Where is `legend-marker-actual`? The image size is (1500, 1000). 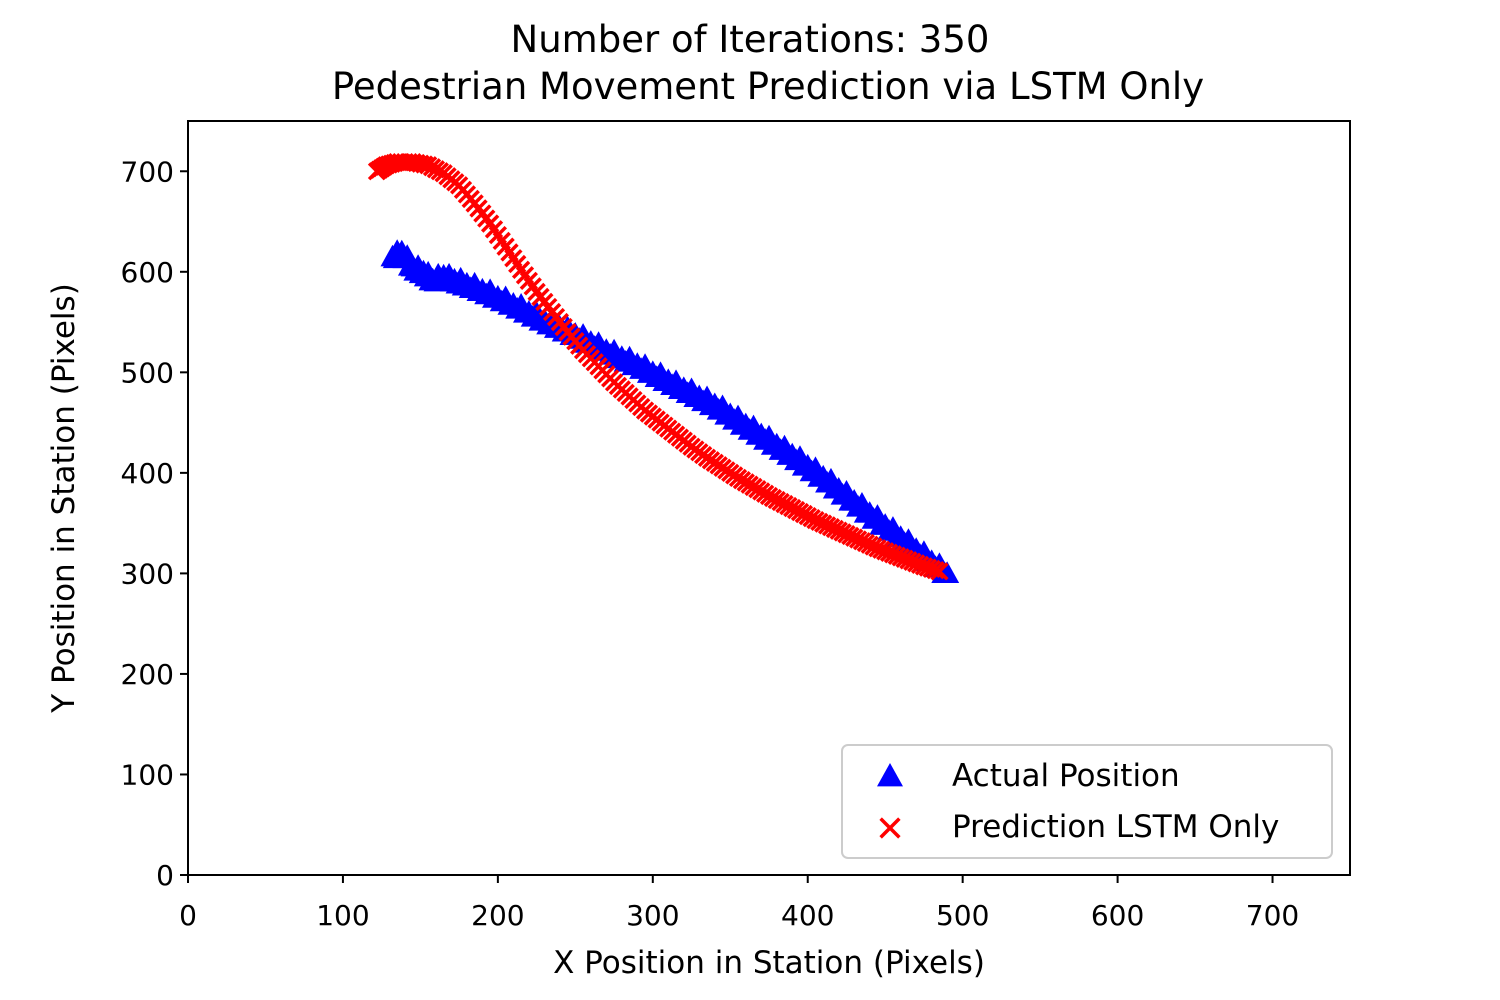 legend-marker-actual is located at coordinates (890, 775).